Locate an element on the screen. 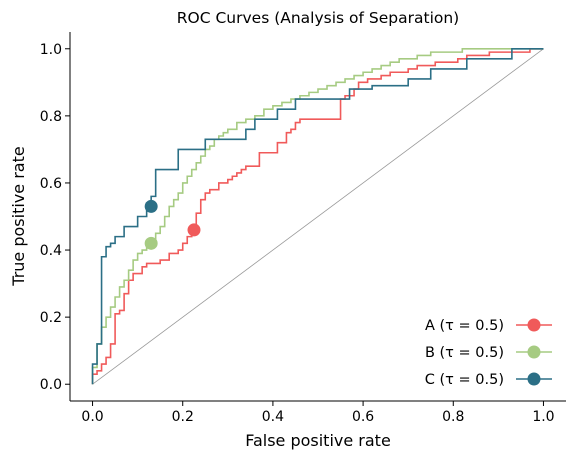 The image size is (575, 460). y-axis-label: True positive rate is located at coordinates (18, 216).